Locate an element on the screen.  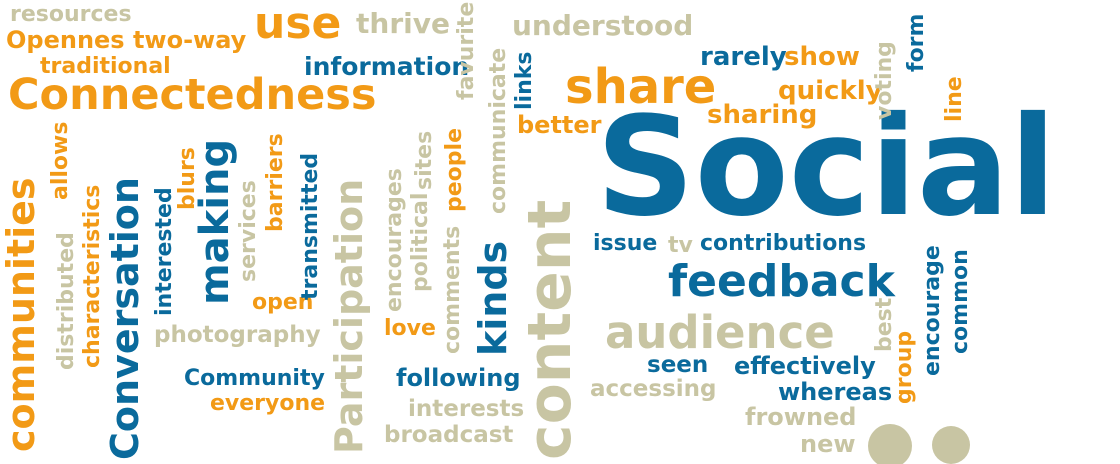
word-show: show is located at coordinates (822, 57).